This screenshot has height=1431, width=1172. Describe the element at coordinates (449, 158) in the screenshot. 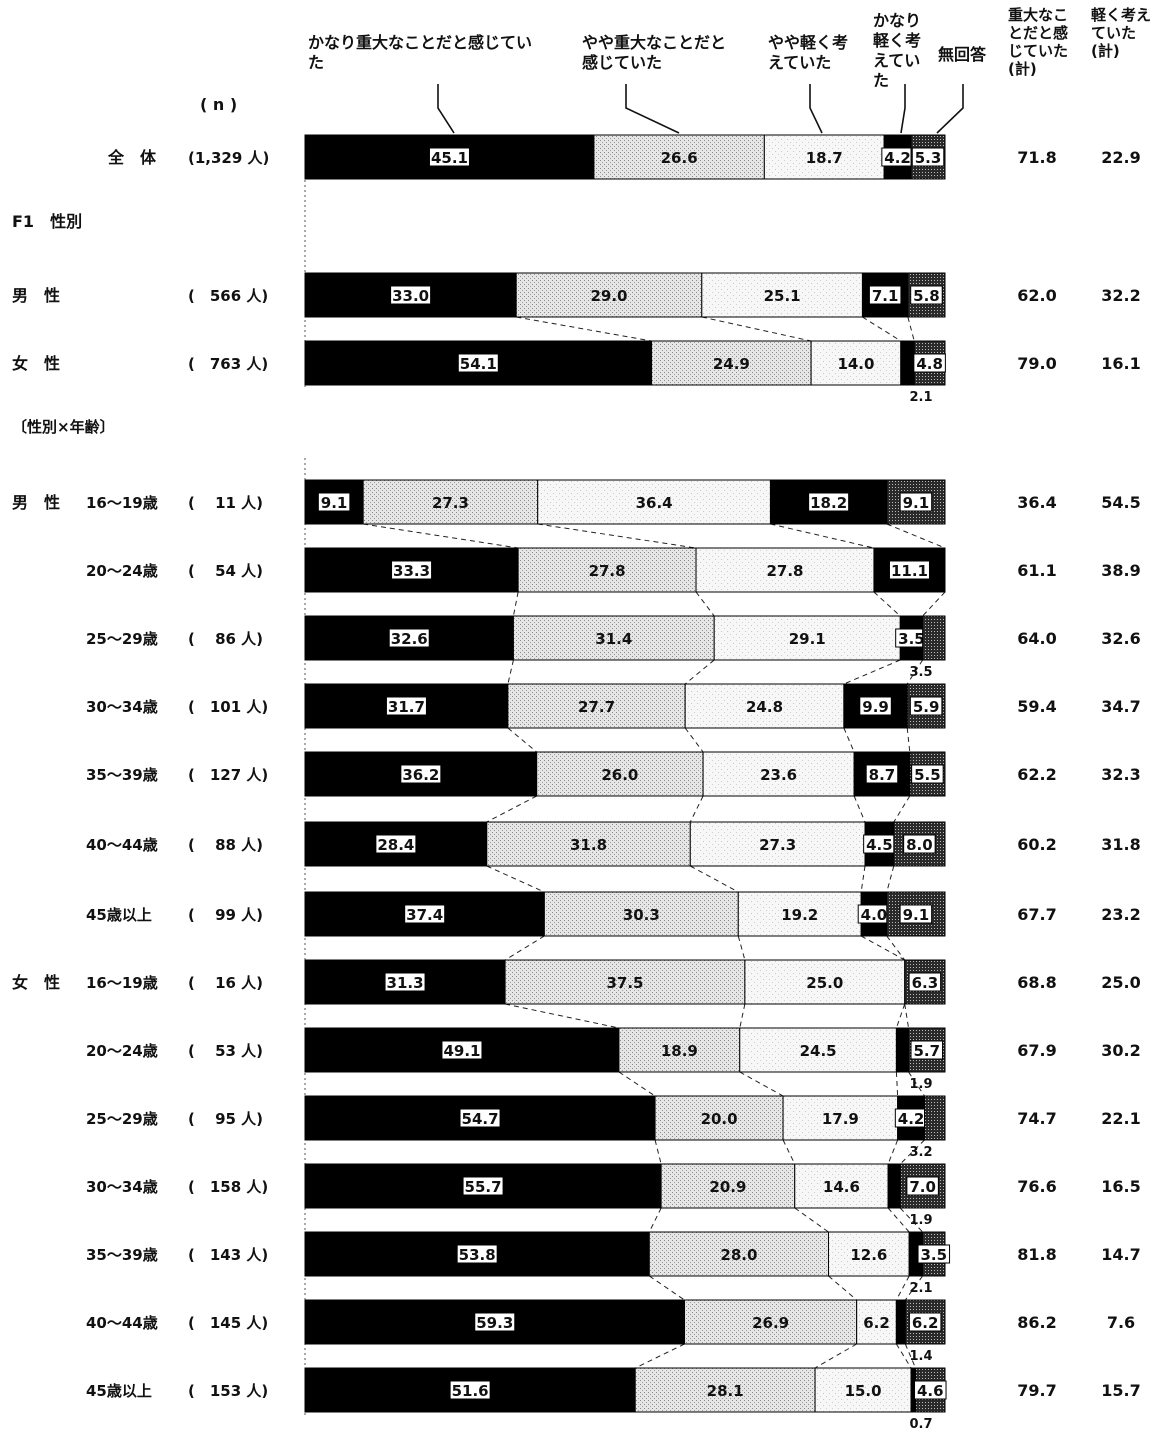

I see `value-label: 45.1` at that location.